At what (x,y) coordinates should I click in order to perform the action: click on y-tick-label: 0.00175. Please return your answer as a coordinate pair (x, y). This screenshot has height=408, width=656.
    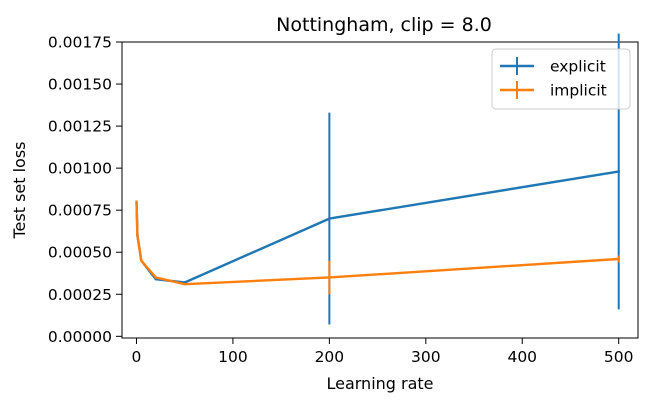
    Looking at the image, I should click on (80, 43).